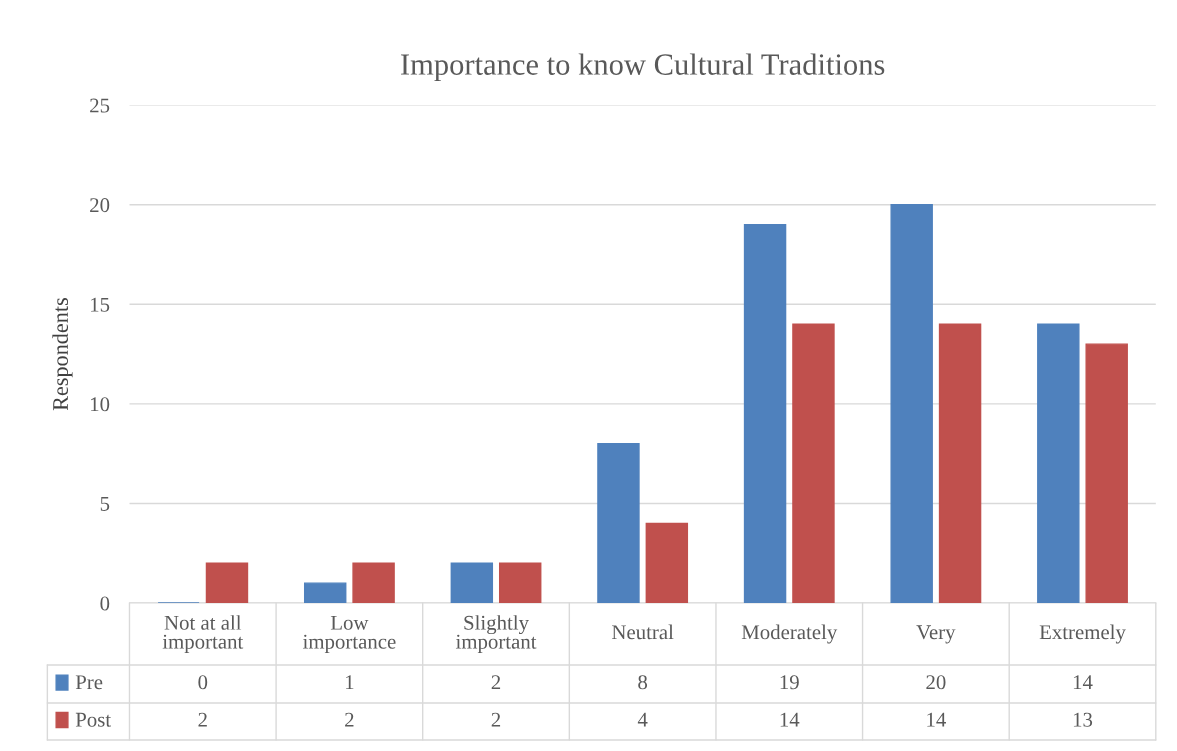 Image resolution: width=1177 pixels, height=751 pixels. I want to click on legend-label: Post, so click(93, 719).